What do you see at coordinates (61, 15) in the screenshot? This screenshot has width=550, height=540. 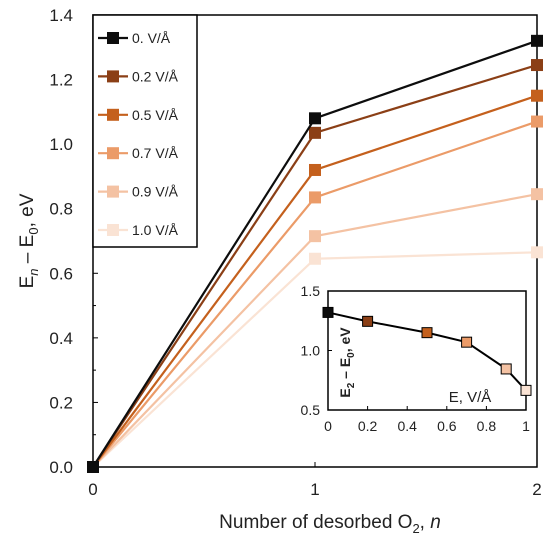 I see `y-tick-label: 1.4` at bounding box center [61, 15].